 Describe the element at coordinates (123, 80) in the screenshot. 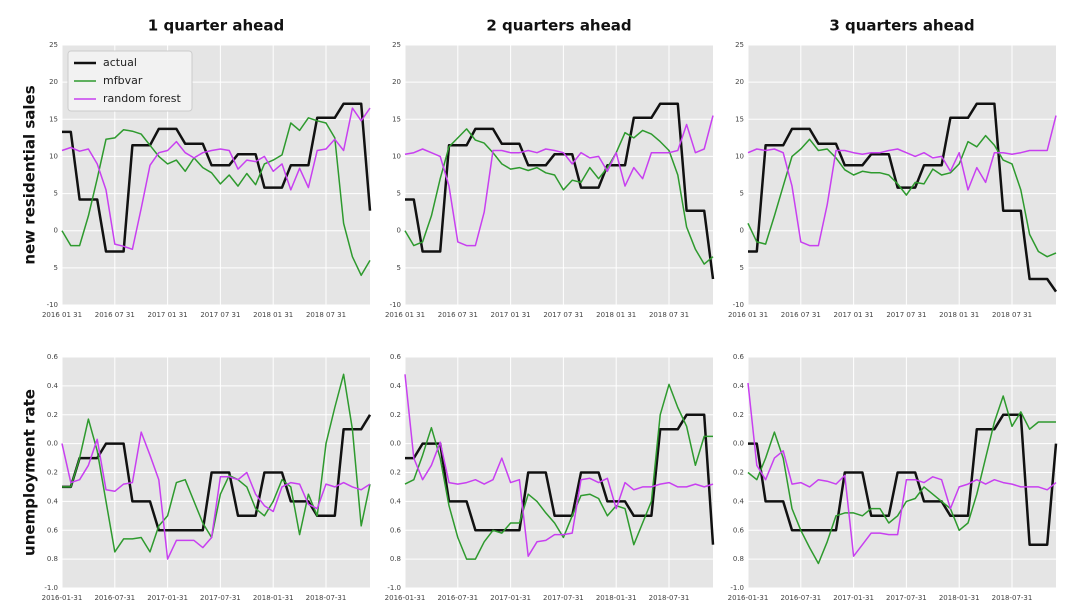

I see `legend-label: mfbvar` at that location.